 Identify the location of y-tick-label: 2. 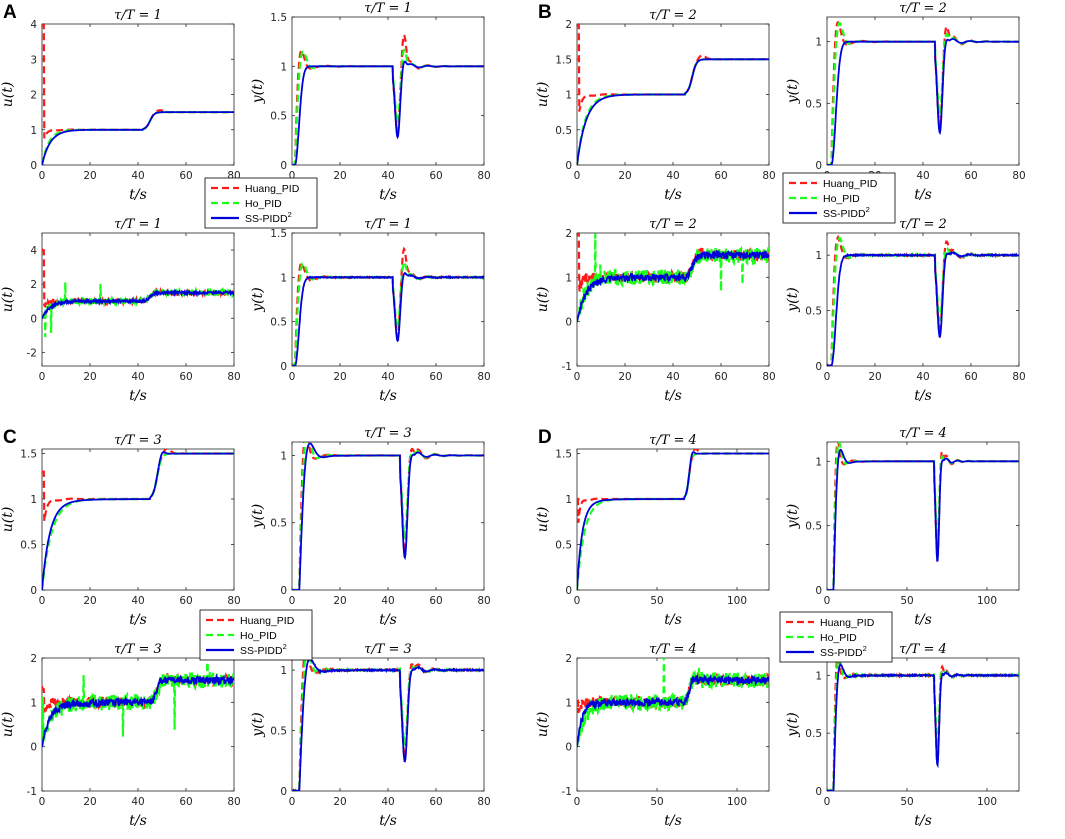
(33, 659).